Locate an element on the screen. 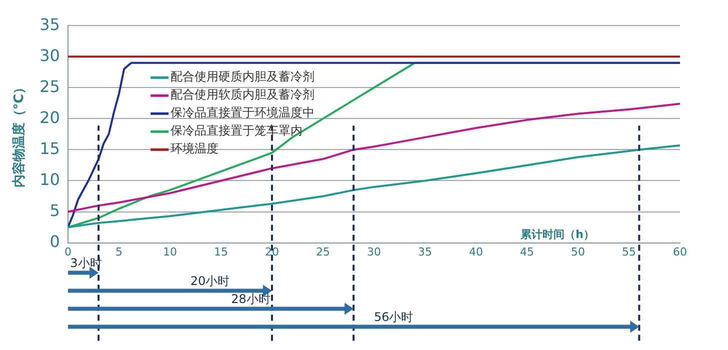 Image resolution: width=728 pixels, height=350 pixels. legend-label: 保冷品直接置于环境温度中 is located at coordinates (242, 113).